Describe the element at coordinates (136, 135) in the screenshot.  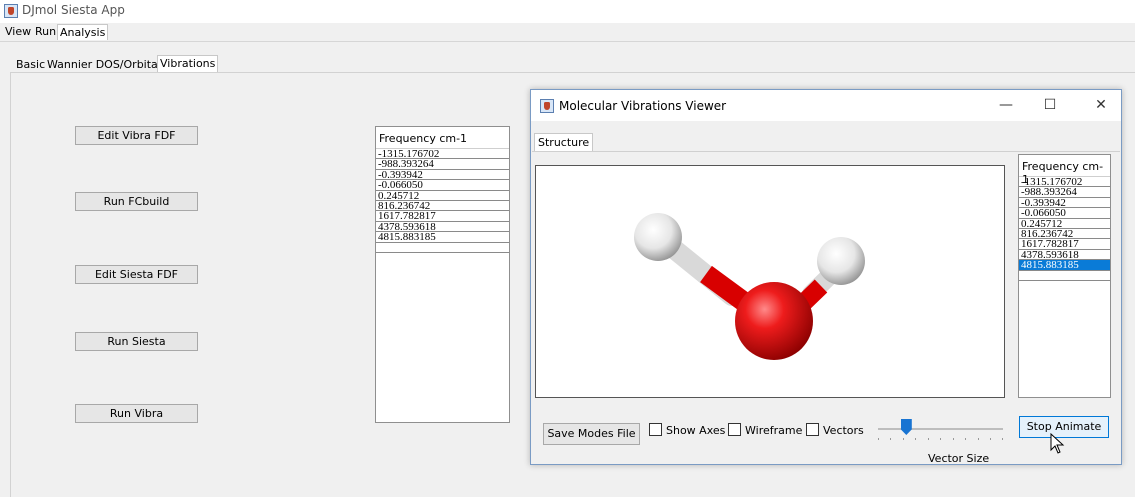
I see `edit-vibra-fdf-button: Edit Vibra FDF` at that location.